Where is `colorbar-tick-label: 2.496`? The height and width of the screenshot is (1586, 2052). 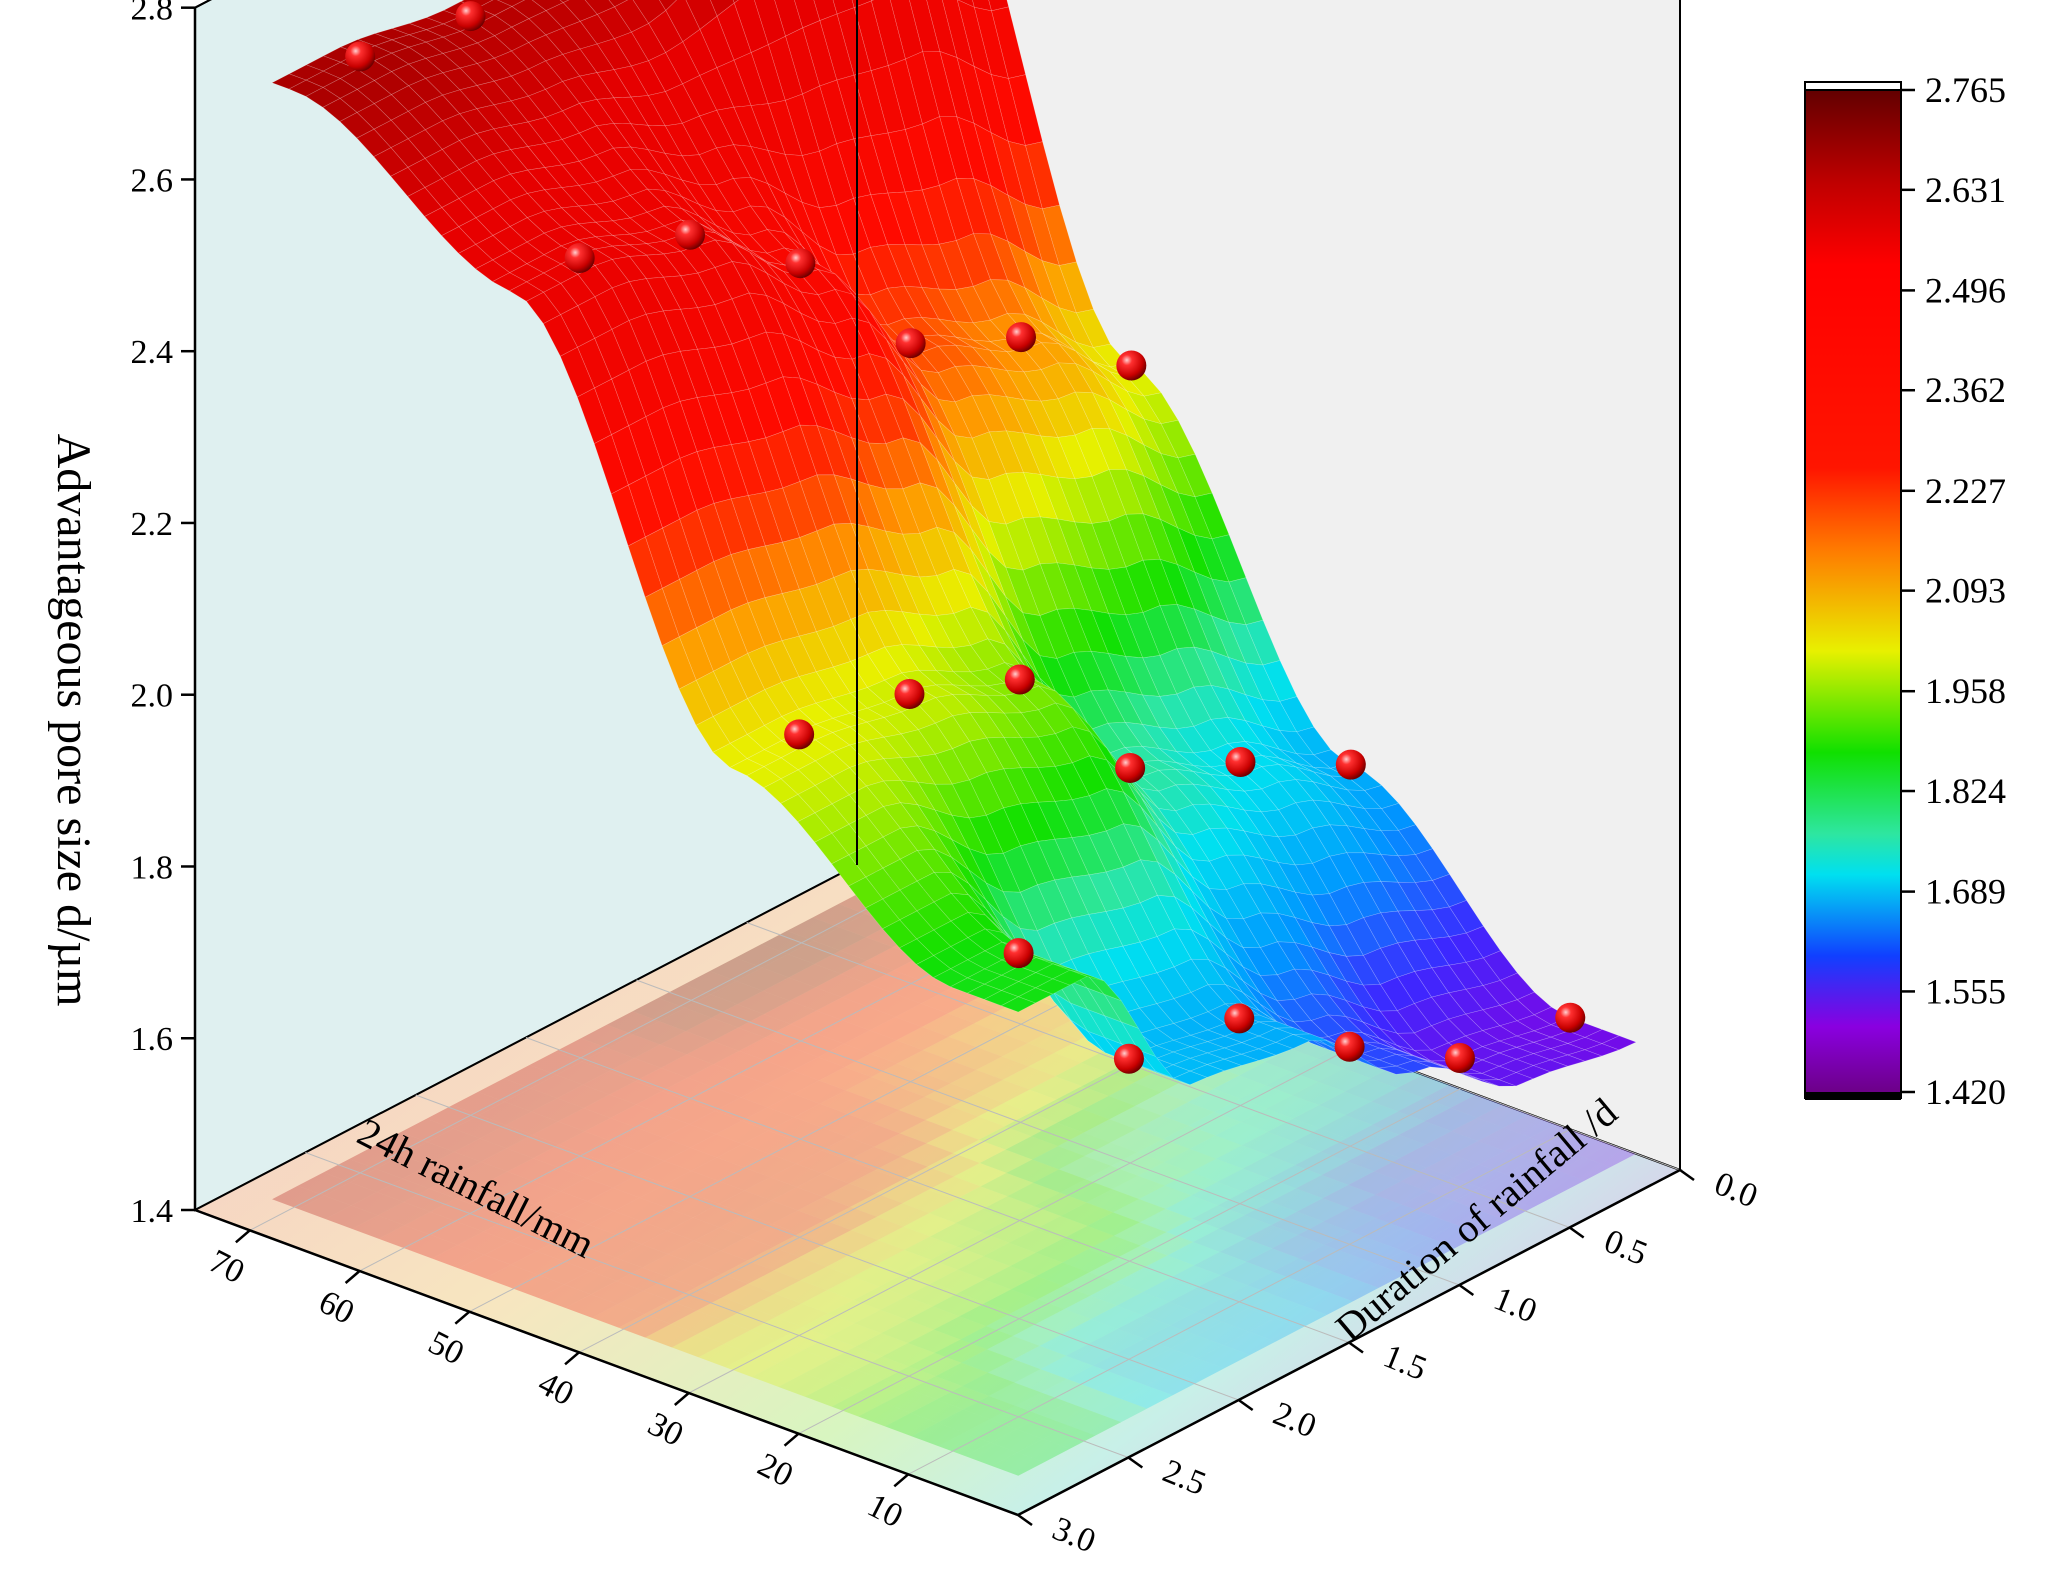 colorbar-tick-label: 2.496 is located at coordinates (1965, 290).